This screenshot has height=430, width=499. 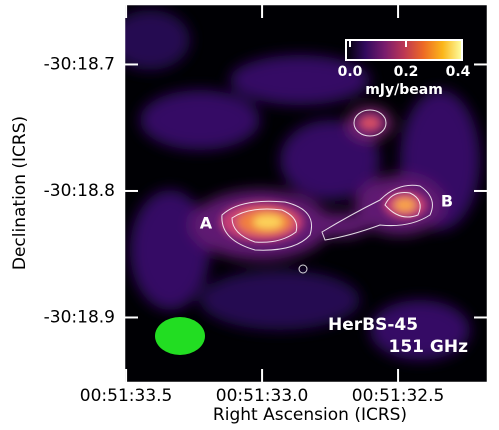 I want to click on x-tick-label: 00:51:33.0, so click(x=262, y=396).